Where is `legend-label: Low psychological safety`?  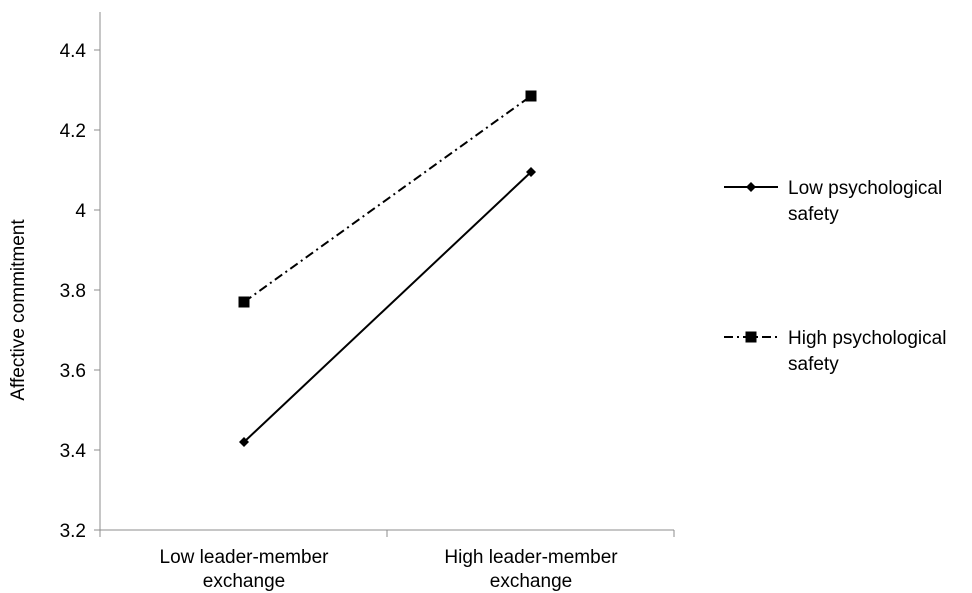
legend-label: Low psychological safety is located at coordinates (865, 201).